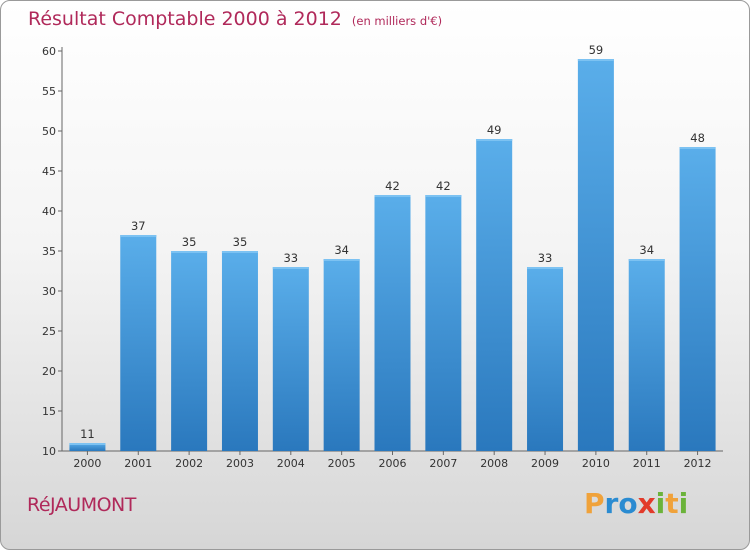 The image size is (750, 550). I want to click on value-label-2007: 42, so click(443, 186).